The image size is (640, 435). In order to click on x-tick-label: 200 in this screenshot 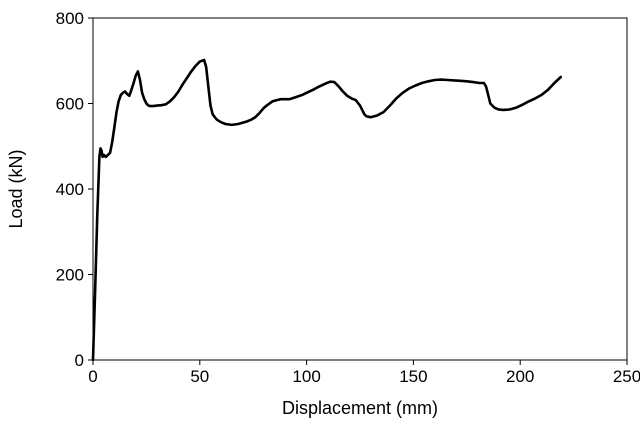, I will do `click(520, 376)`.